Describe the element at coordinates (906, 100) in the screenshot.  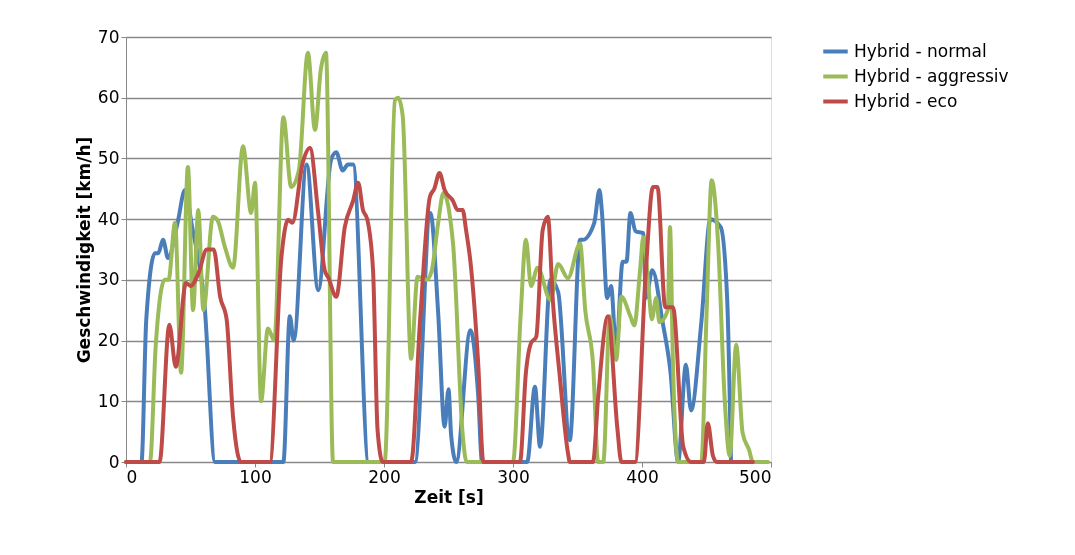
I see `legend-label: Hybrid - eco` at that location.